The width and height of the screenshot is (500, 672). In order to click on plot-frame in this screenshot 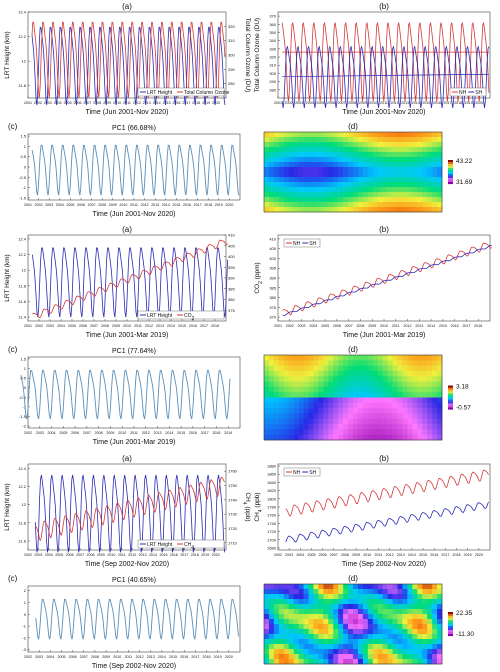, I will do `click(134, 167)`.